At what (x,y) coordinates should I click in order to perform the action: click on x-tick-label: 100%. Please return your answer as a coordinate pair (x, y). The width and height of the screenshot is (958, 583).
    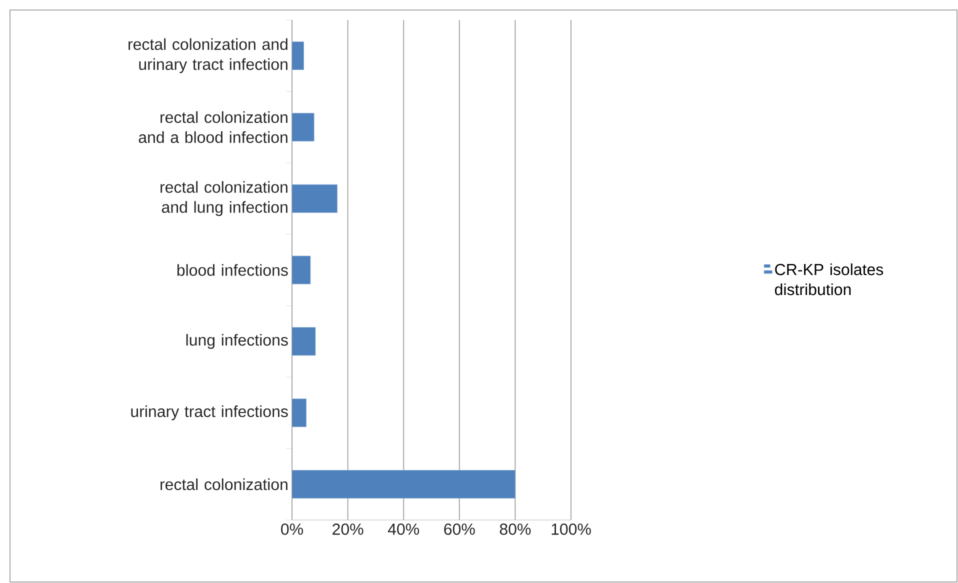
    Looking at the image, I should click on (571, 529).